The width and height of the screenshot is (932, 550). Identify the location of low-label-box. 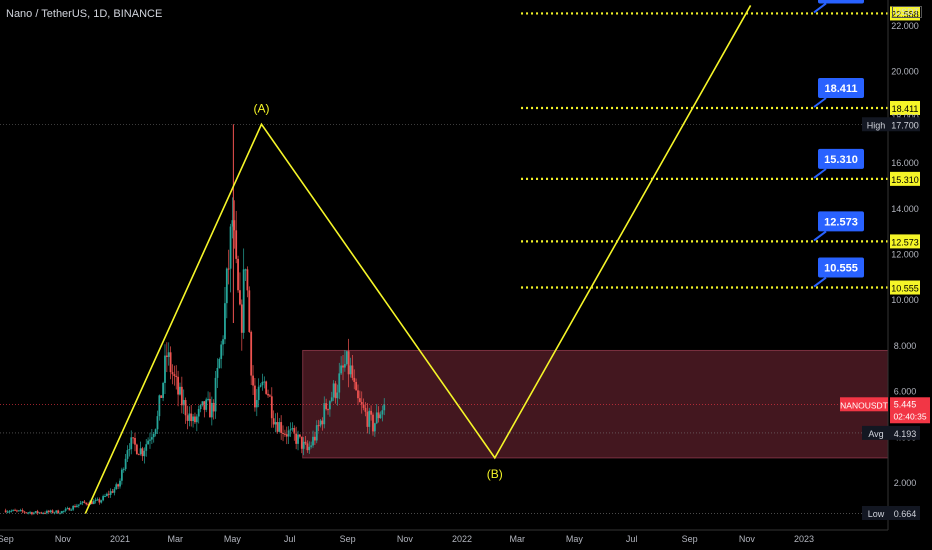
(876, 513).